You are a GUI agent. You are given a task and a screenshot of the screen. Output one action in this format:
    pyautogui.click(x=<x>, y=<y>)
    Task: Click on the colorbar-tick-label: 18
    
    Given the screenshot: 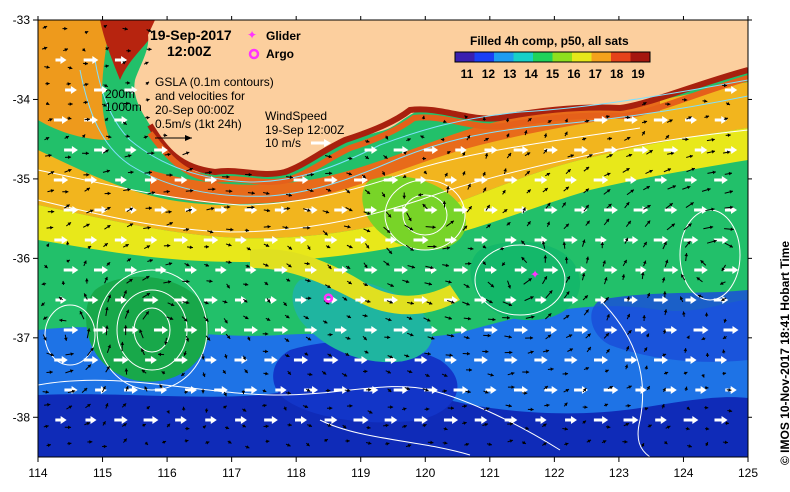 What is the action you would take?
    pyautogui.click(x=617, y=74)
    